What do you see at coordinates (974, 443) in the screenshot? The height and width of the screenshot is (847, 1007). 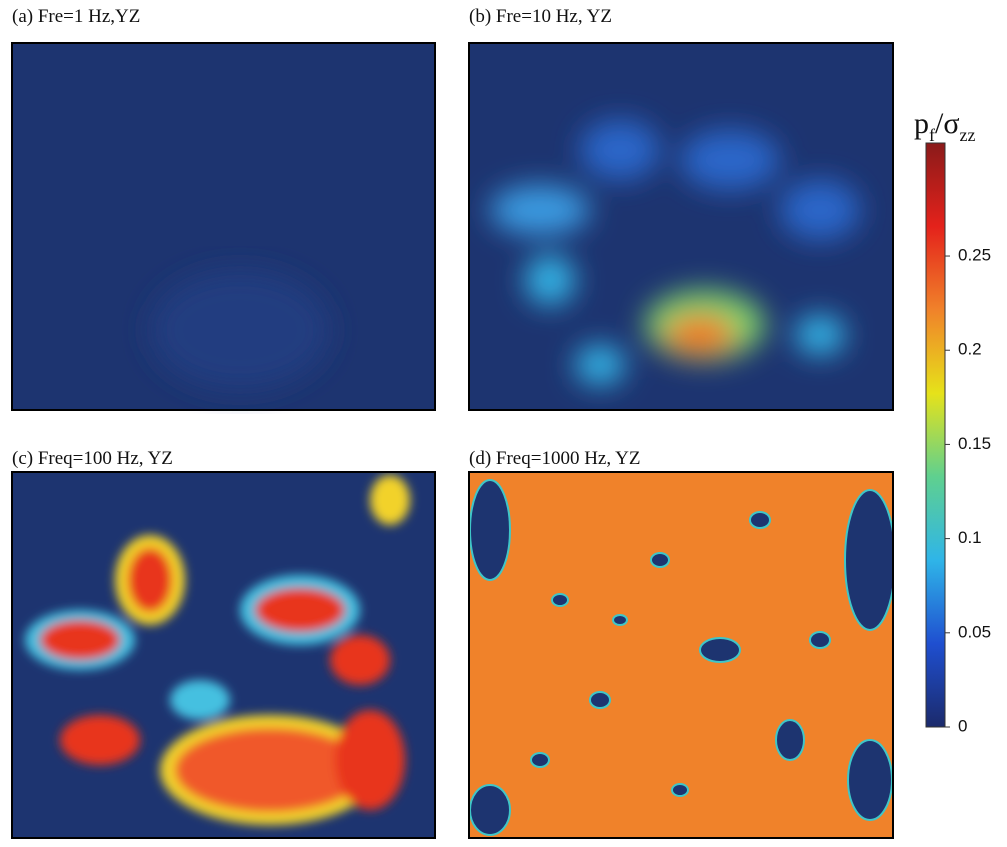 I see `tick-label: 0.15` at bounding box center [974, 443].